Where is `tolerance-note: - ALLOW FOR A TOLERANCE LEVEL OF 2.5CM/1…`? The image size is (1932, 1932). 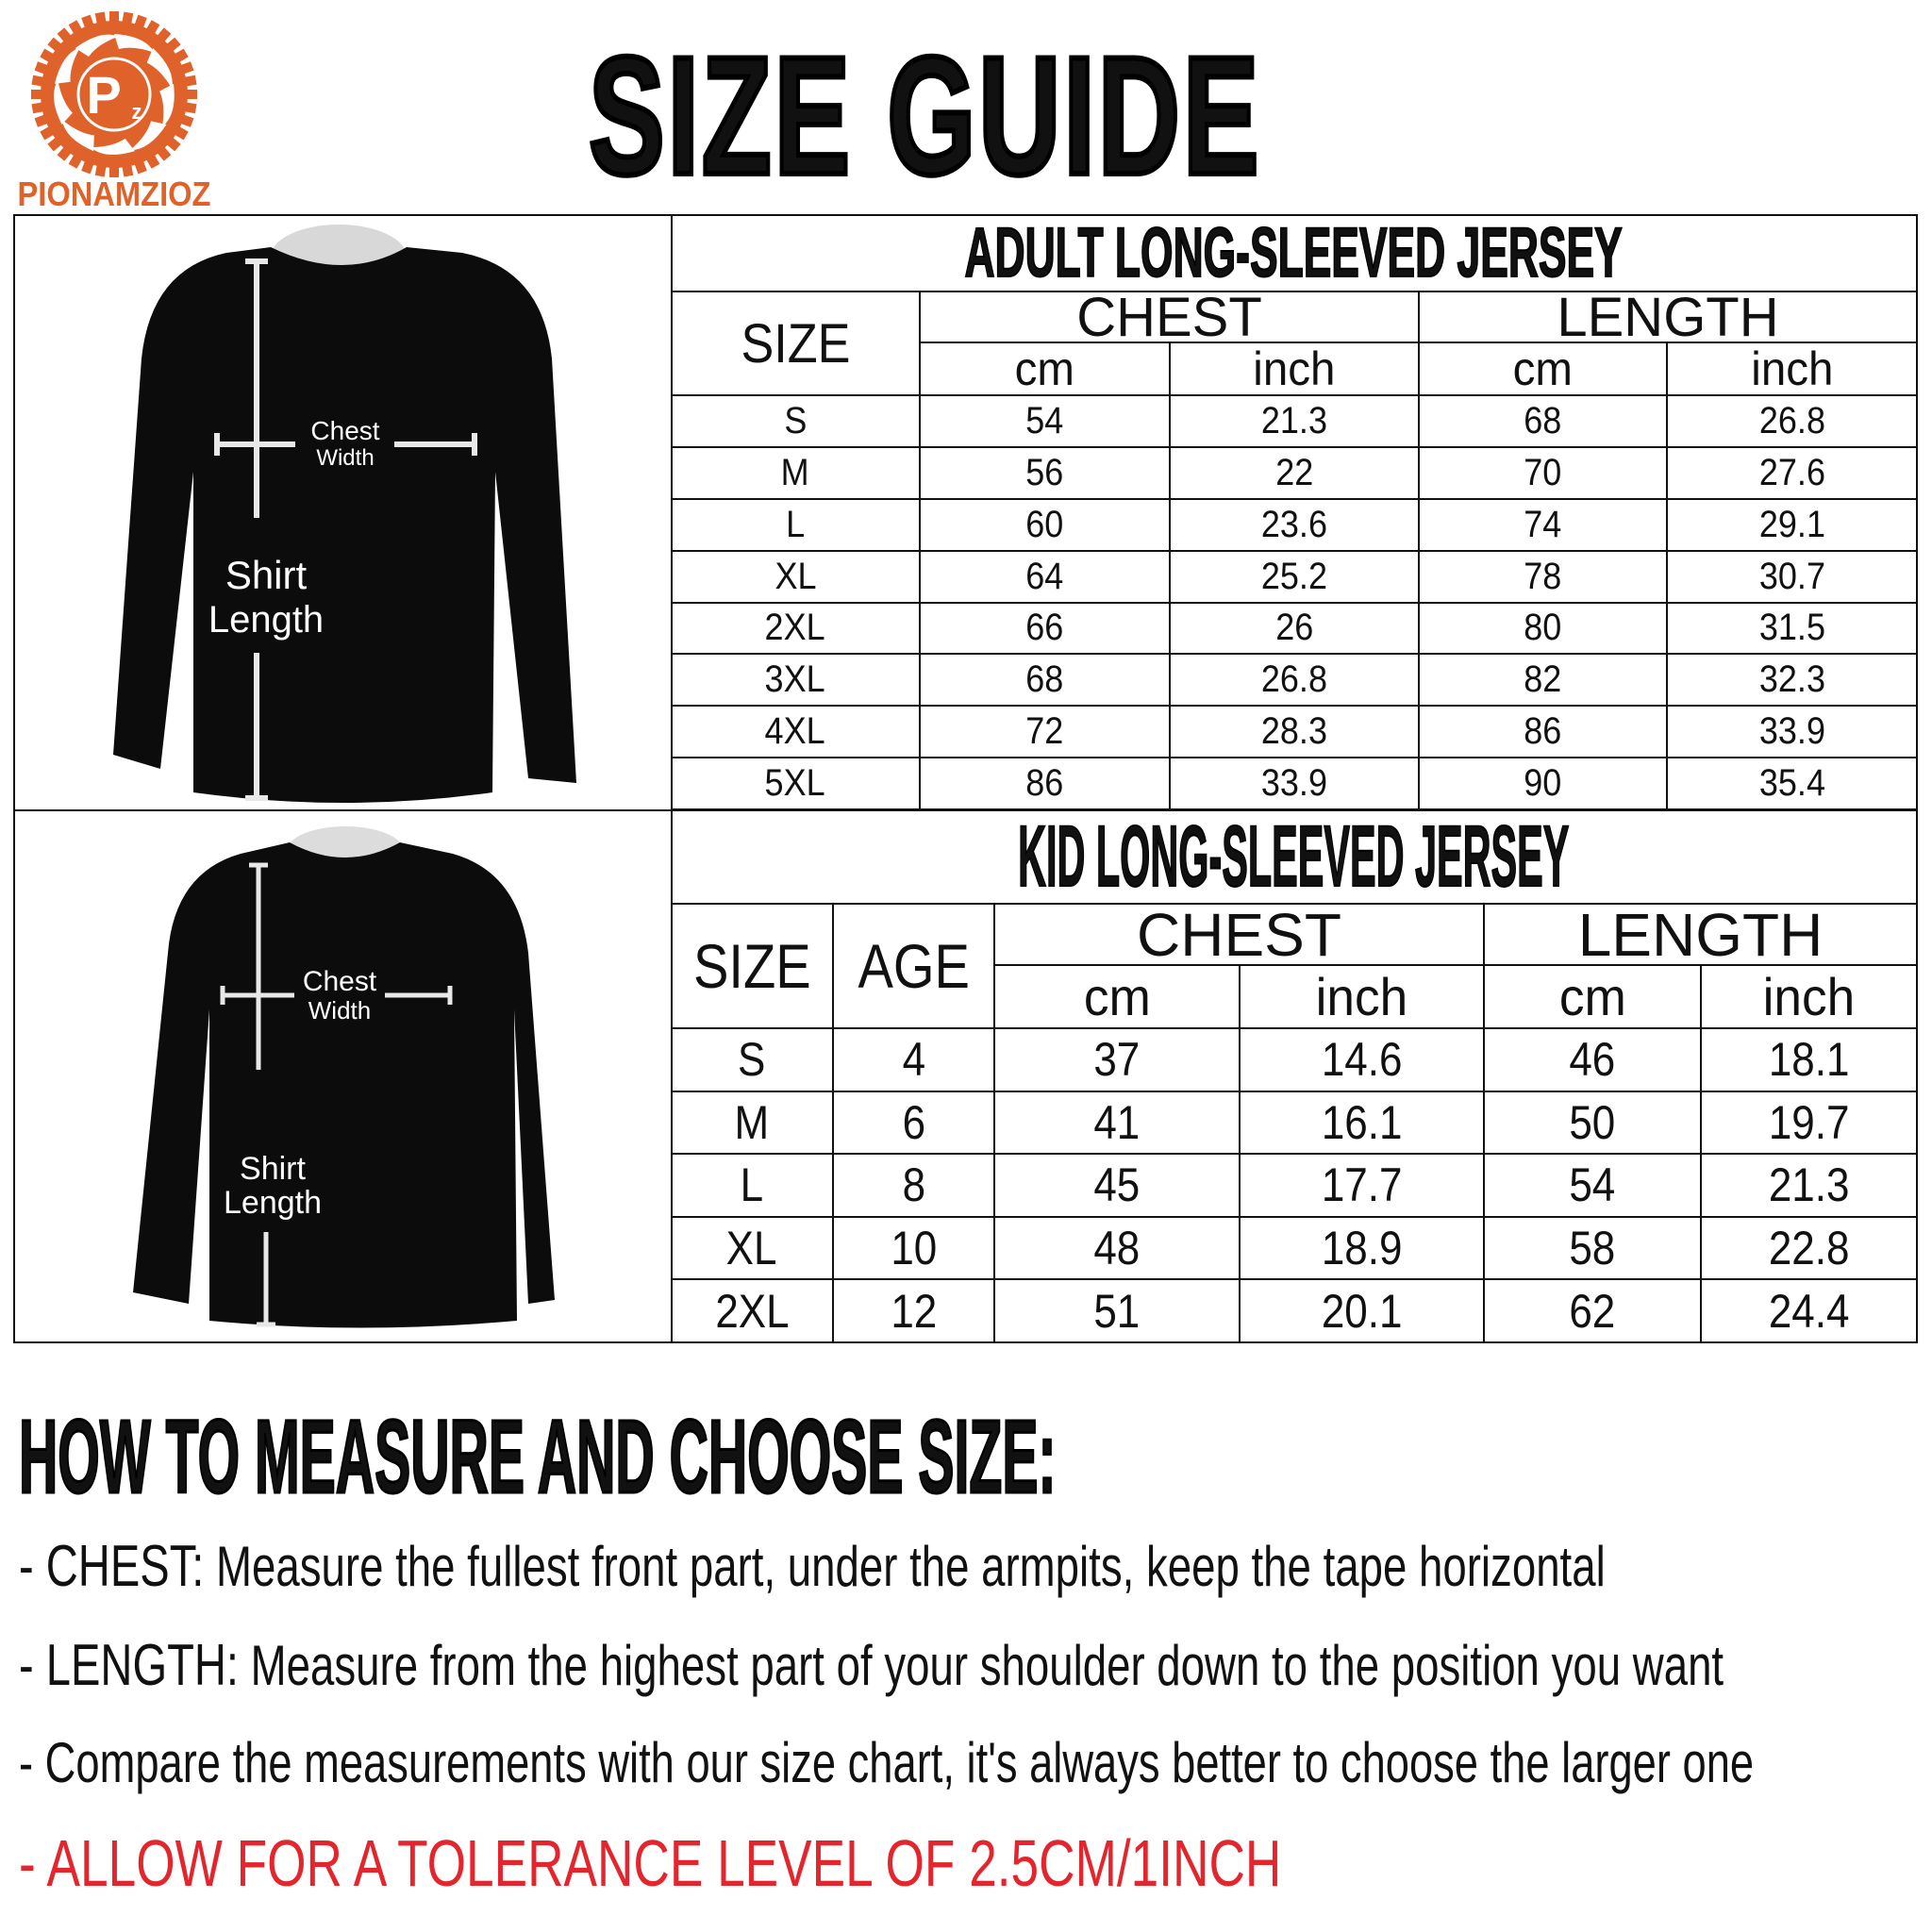
tolerance-note: - ALLOW FOR A TOLERANCE LEVEL OF 2.5CM/1… is located at coordinates (650, 1863).